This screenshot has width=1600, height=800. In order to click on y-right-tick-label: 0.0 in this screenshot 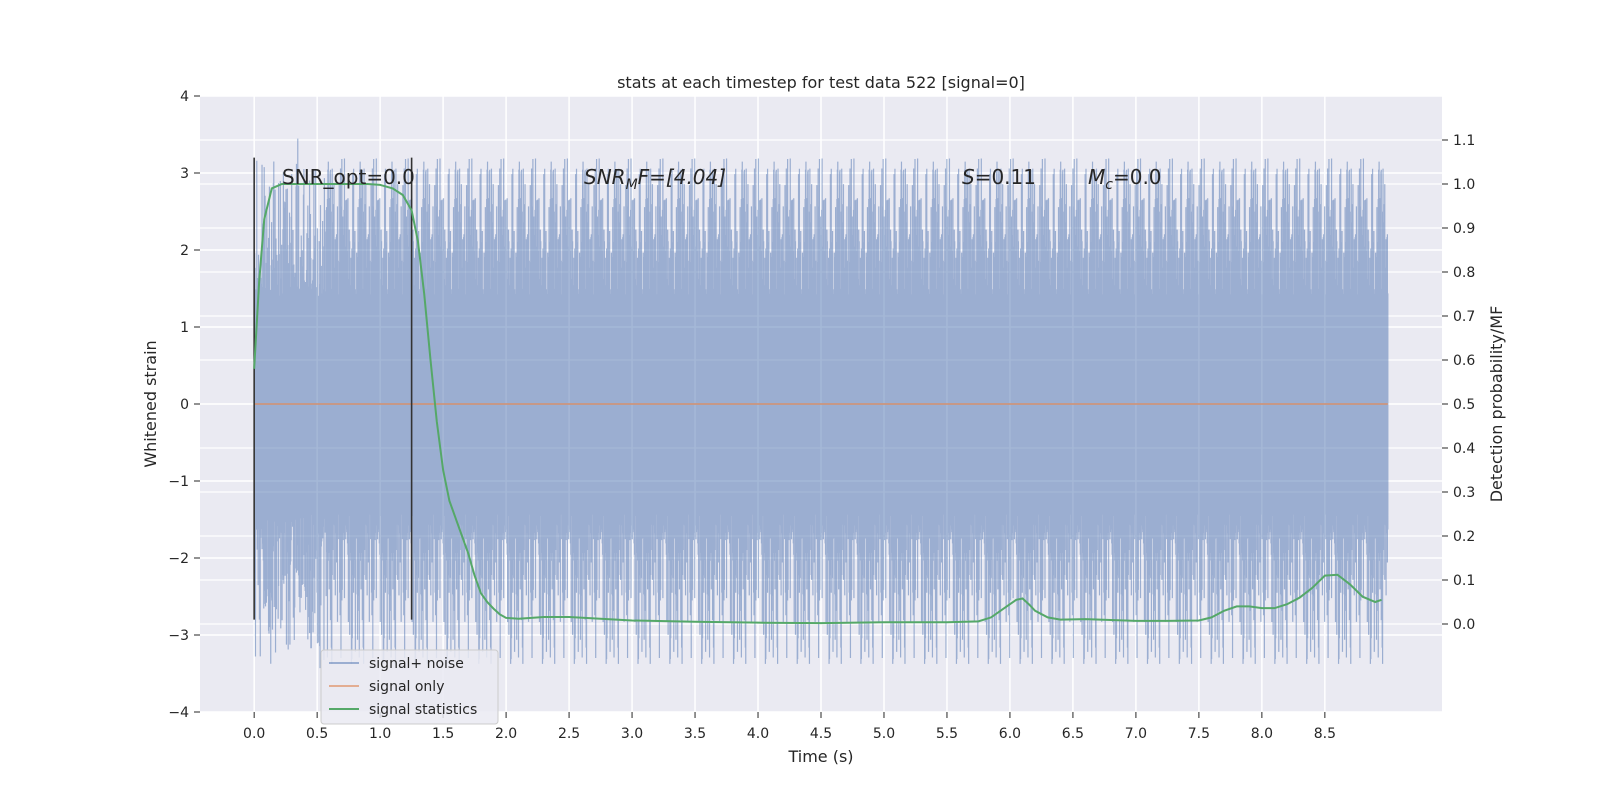, I will do `click(1464, 625)`.